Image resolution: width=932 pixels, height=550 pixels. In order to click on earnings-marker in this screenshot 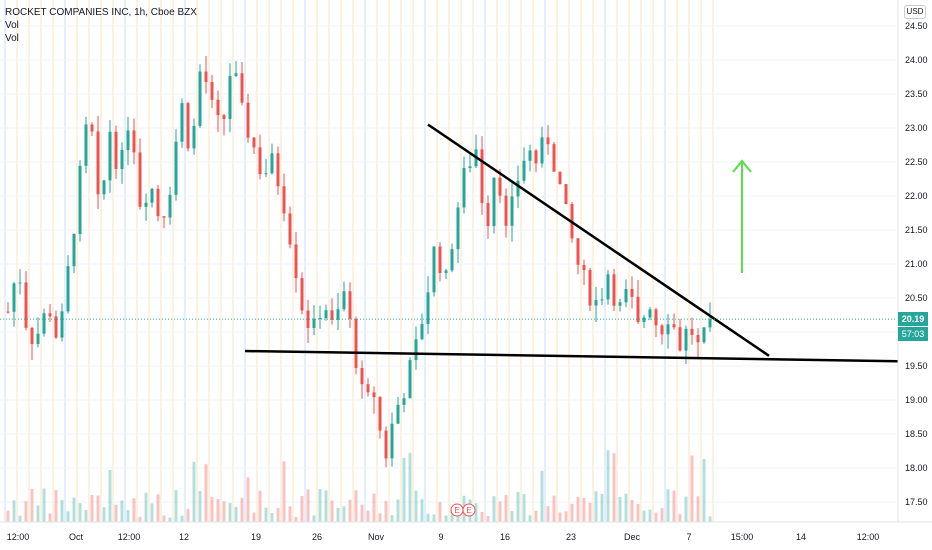, I will do `click(469, 510)`.